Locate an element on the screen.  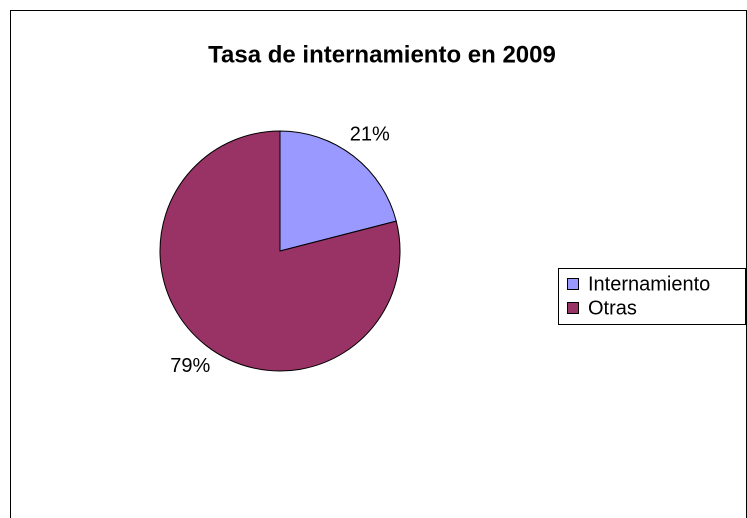
legend-label: Otras is located at coordinates (612, 308).